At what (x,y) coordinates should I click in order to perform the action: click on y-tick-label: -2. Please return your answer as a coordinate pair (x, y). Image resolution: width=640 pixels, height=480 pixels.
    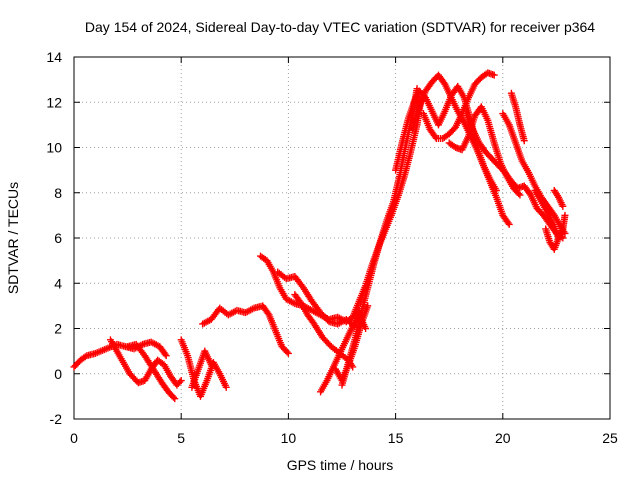
    Looking at the image, I should click on (56, 419).